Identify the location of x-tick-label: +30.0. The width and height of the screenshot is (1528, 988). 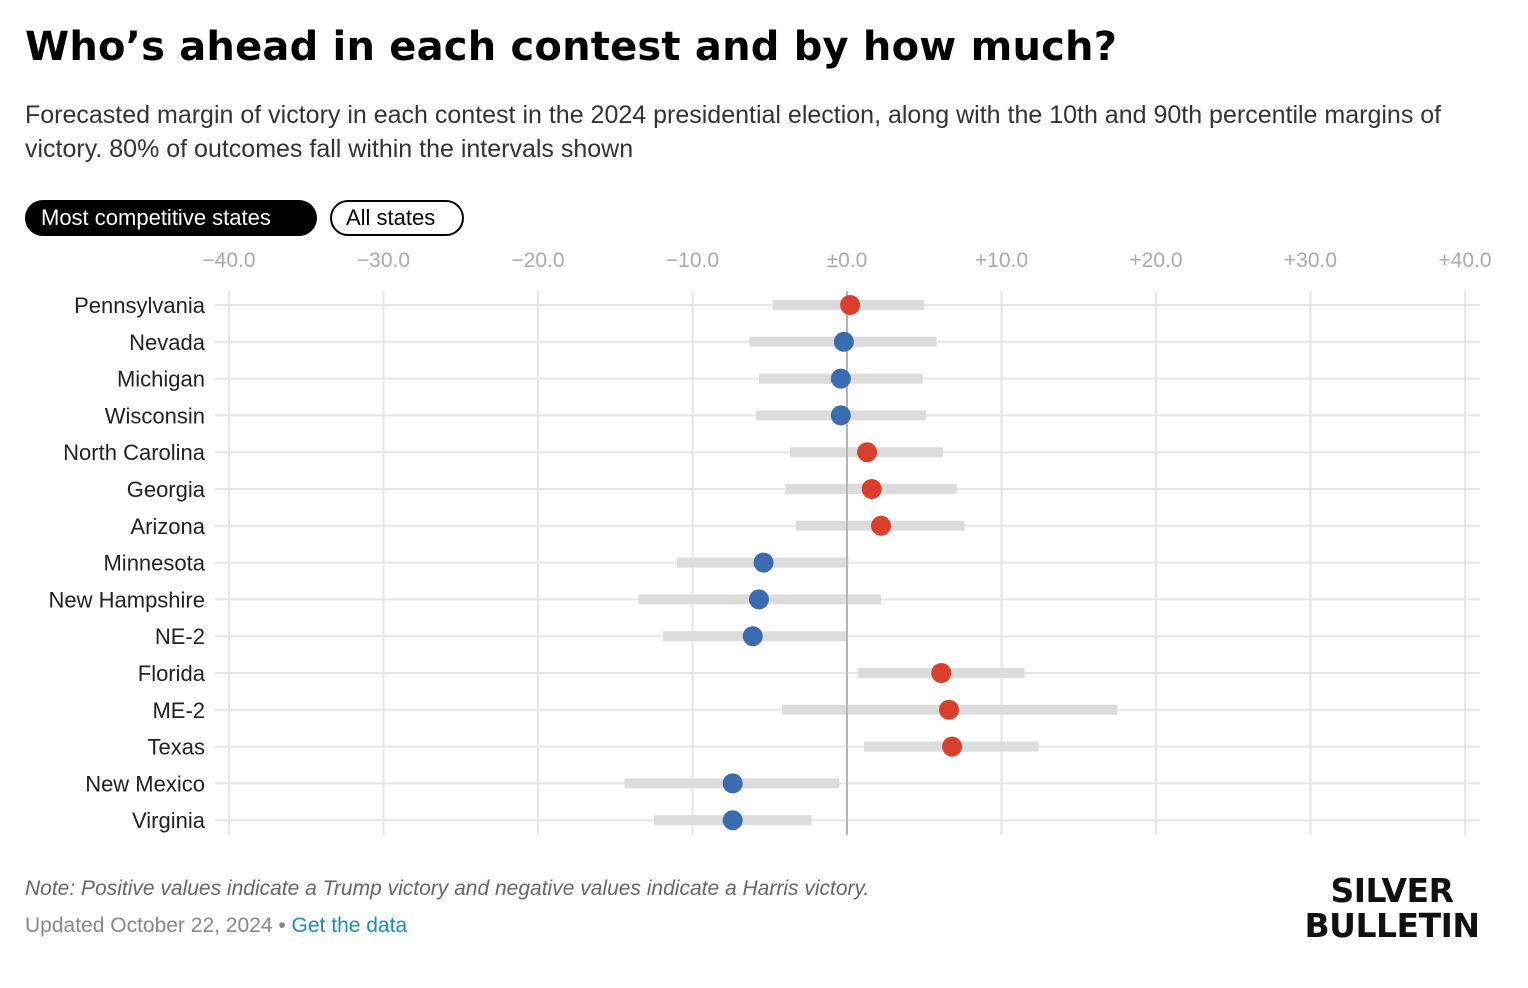
(1310, 260).